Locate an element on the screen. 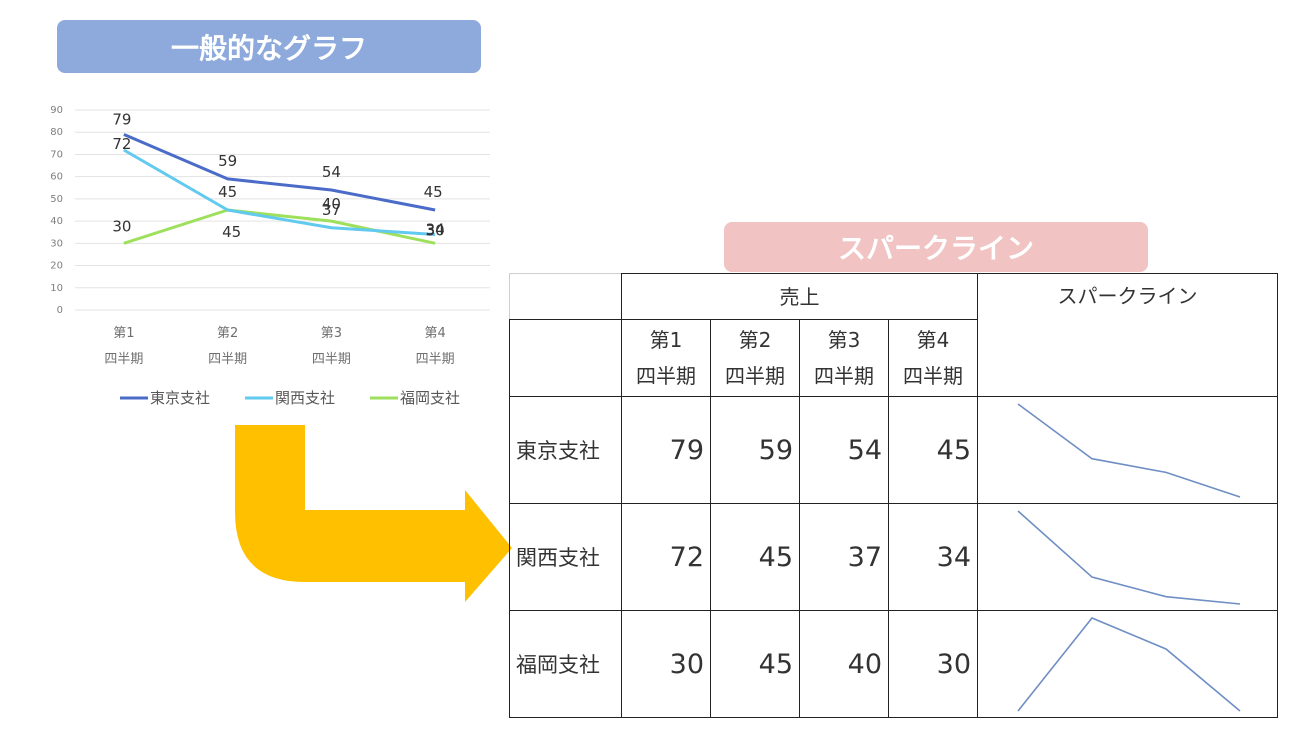 The image size is (1300, 731). data-label: 54 is located at coordinates (331, 172).